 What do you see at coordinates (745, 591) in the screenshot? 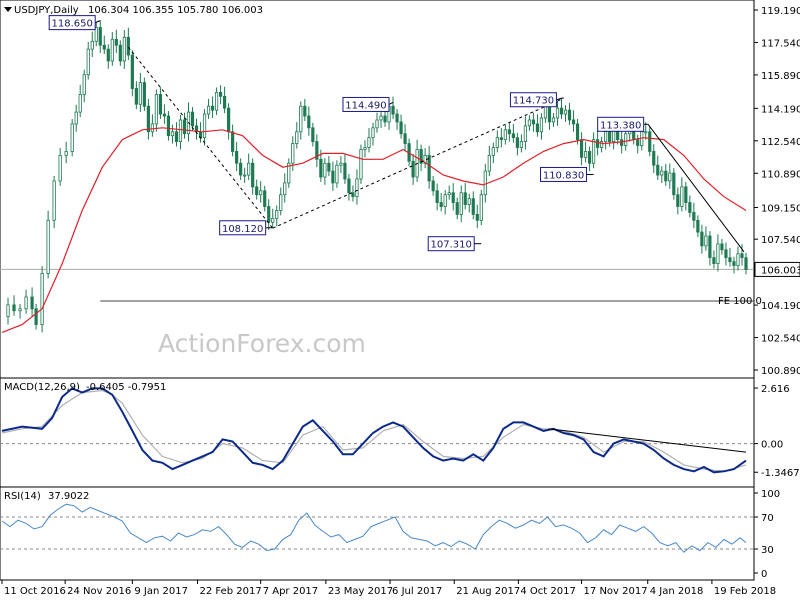
I see `date-tick-label: 19 Feb 2018` at bounding box center [745, 591].